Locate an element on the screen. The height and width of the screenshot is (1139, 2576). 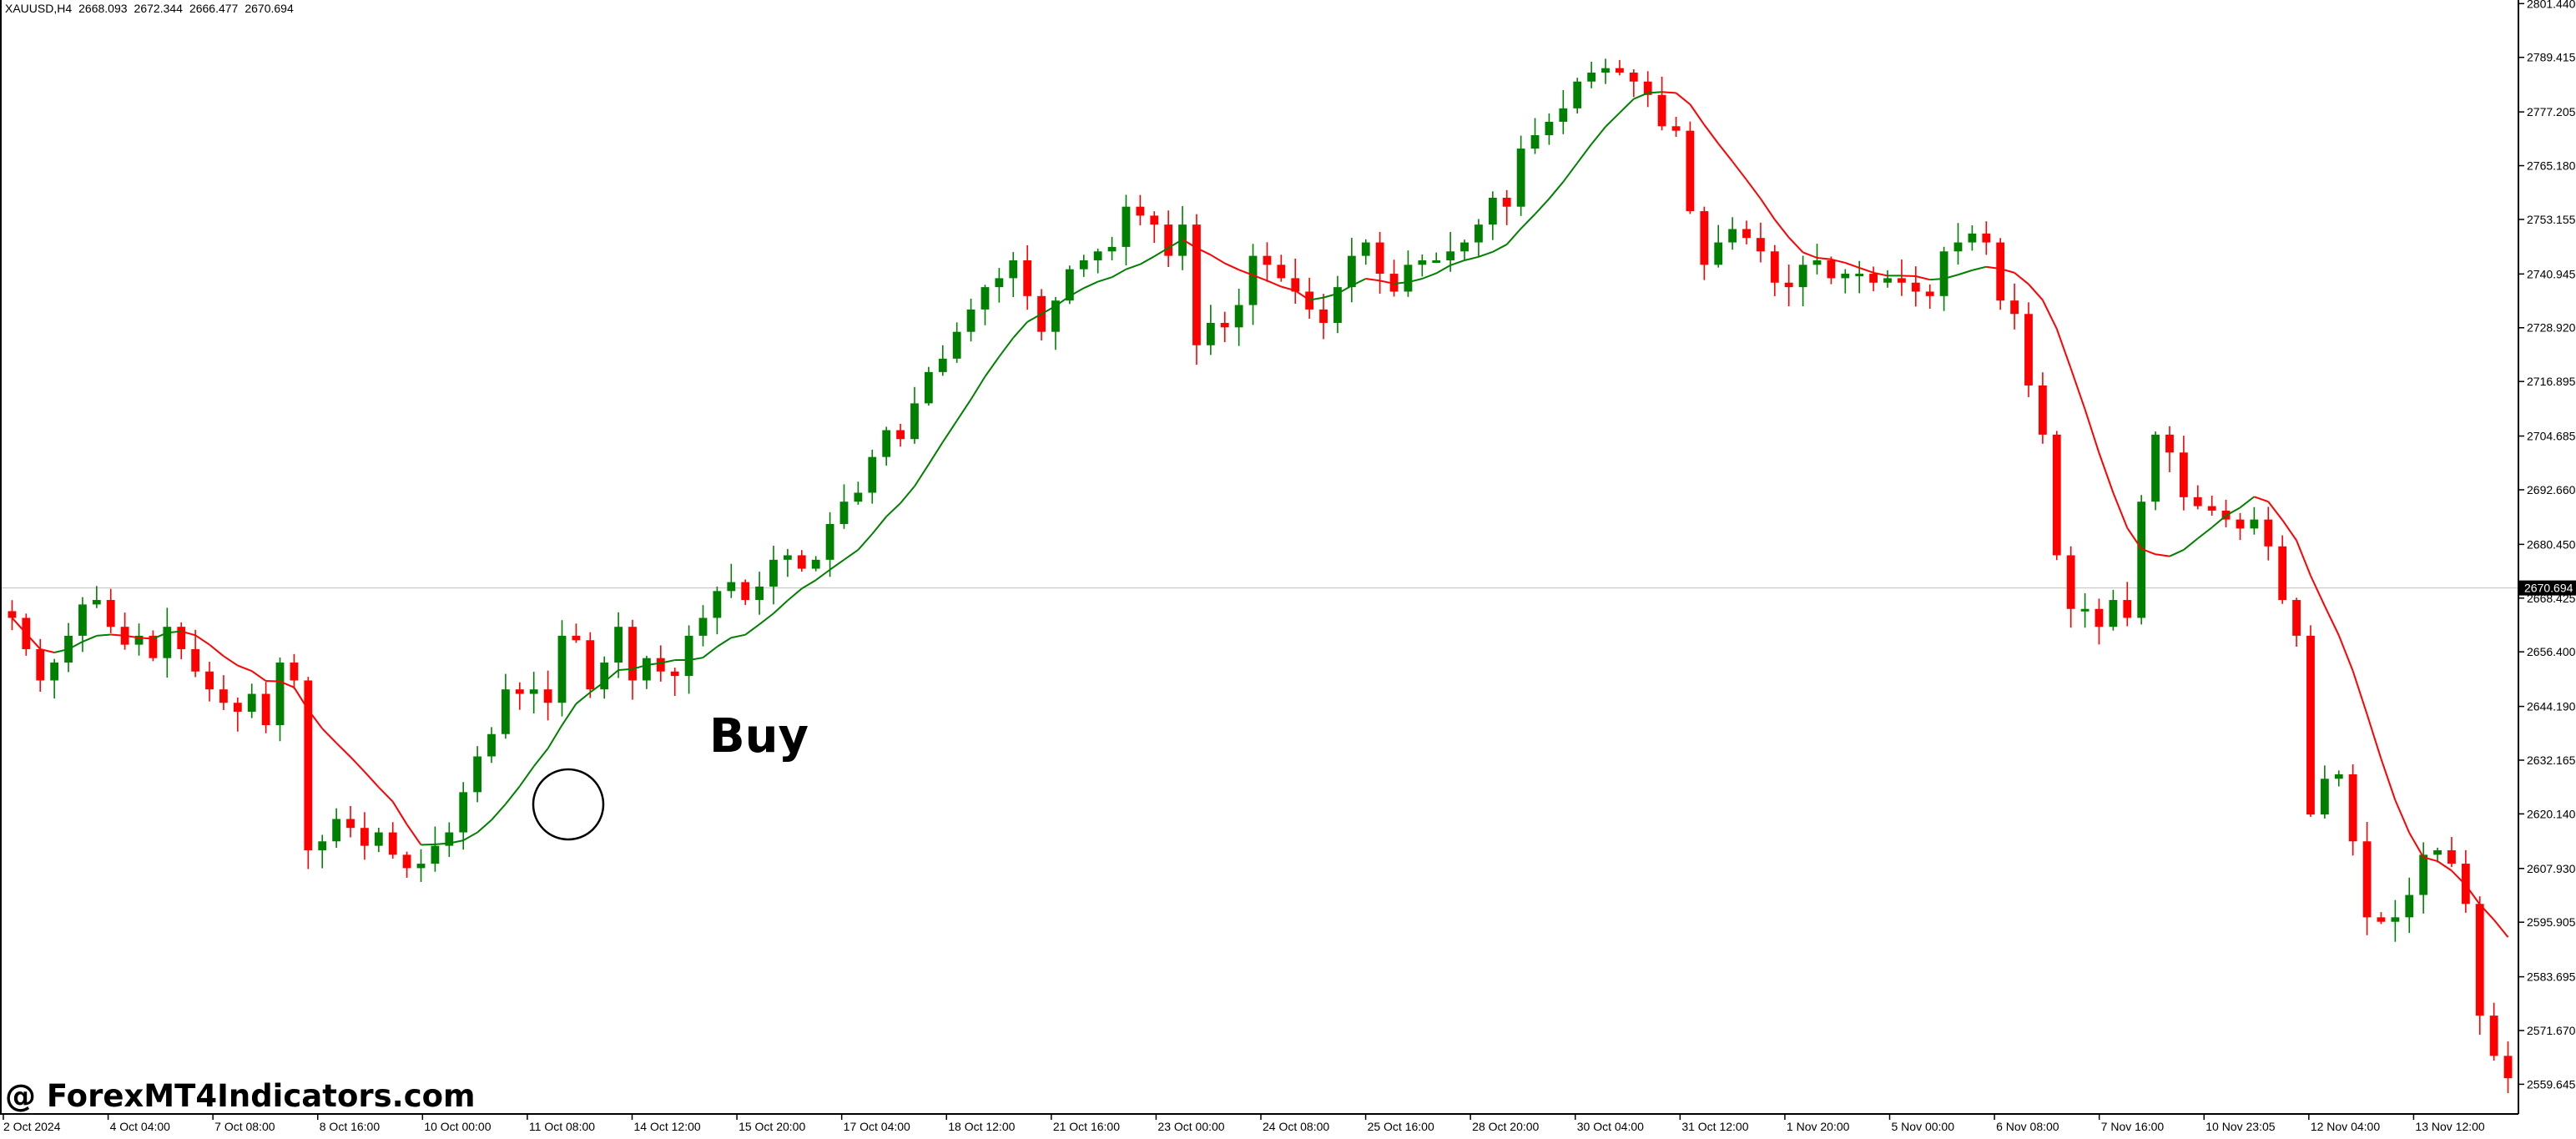
x-tick-label: 25 Oct 16:00 is located at coordinates (1401, 1126).